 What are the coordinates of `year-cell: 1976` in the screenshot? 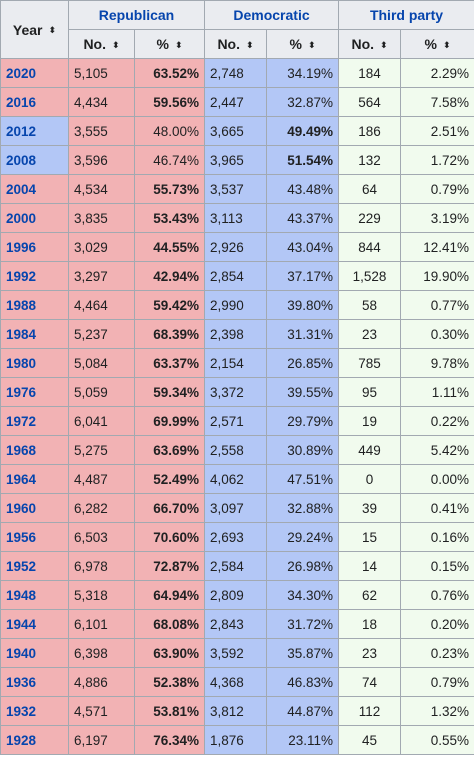 It's located at (34, 392).